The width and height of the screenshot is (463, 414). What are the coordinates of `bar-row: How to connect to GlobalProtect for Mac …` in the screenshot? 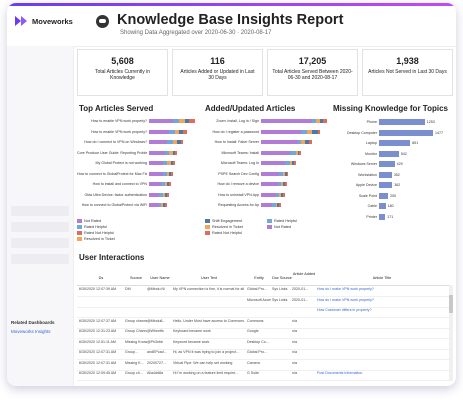 It's located at (125, 173).